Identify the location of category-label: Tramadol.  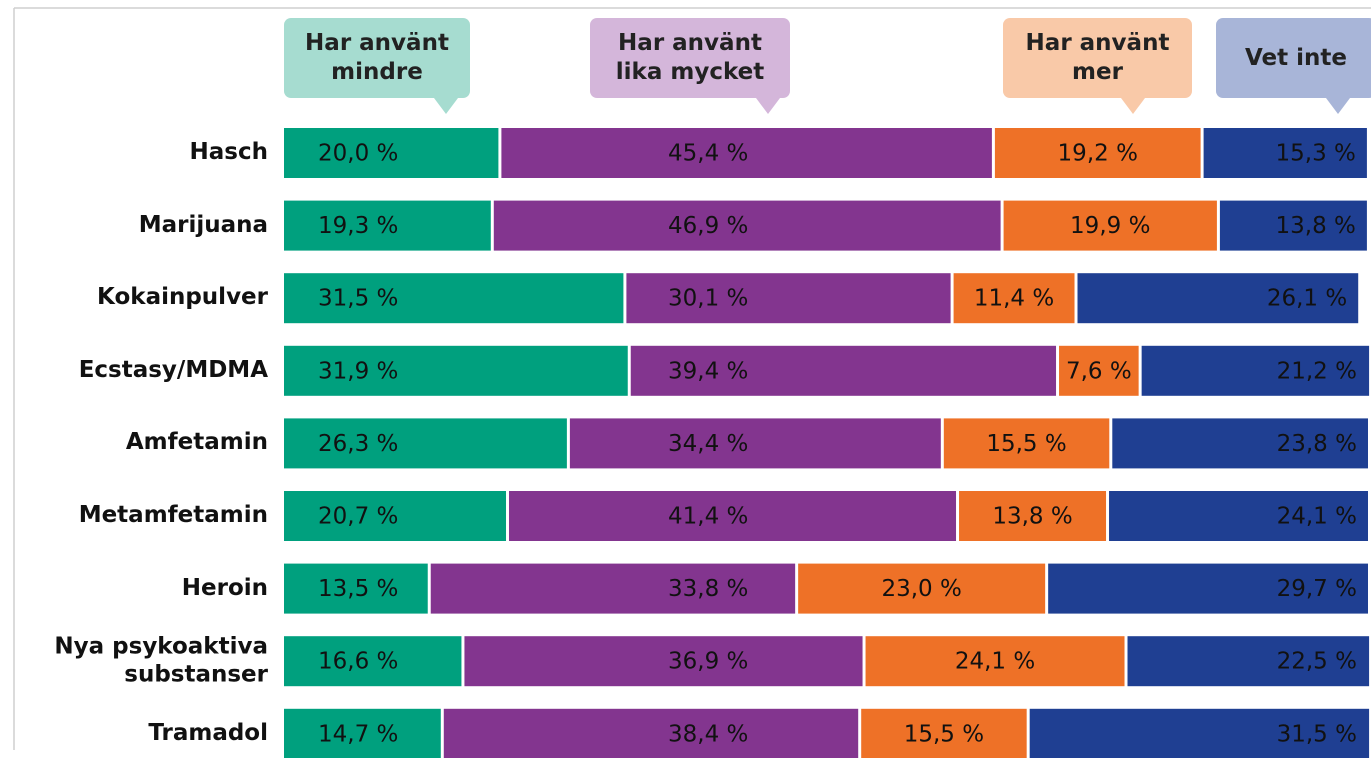
(208, 733).